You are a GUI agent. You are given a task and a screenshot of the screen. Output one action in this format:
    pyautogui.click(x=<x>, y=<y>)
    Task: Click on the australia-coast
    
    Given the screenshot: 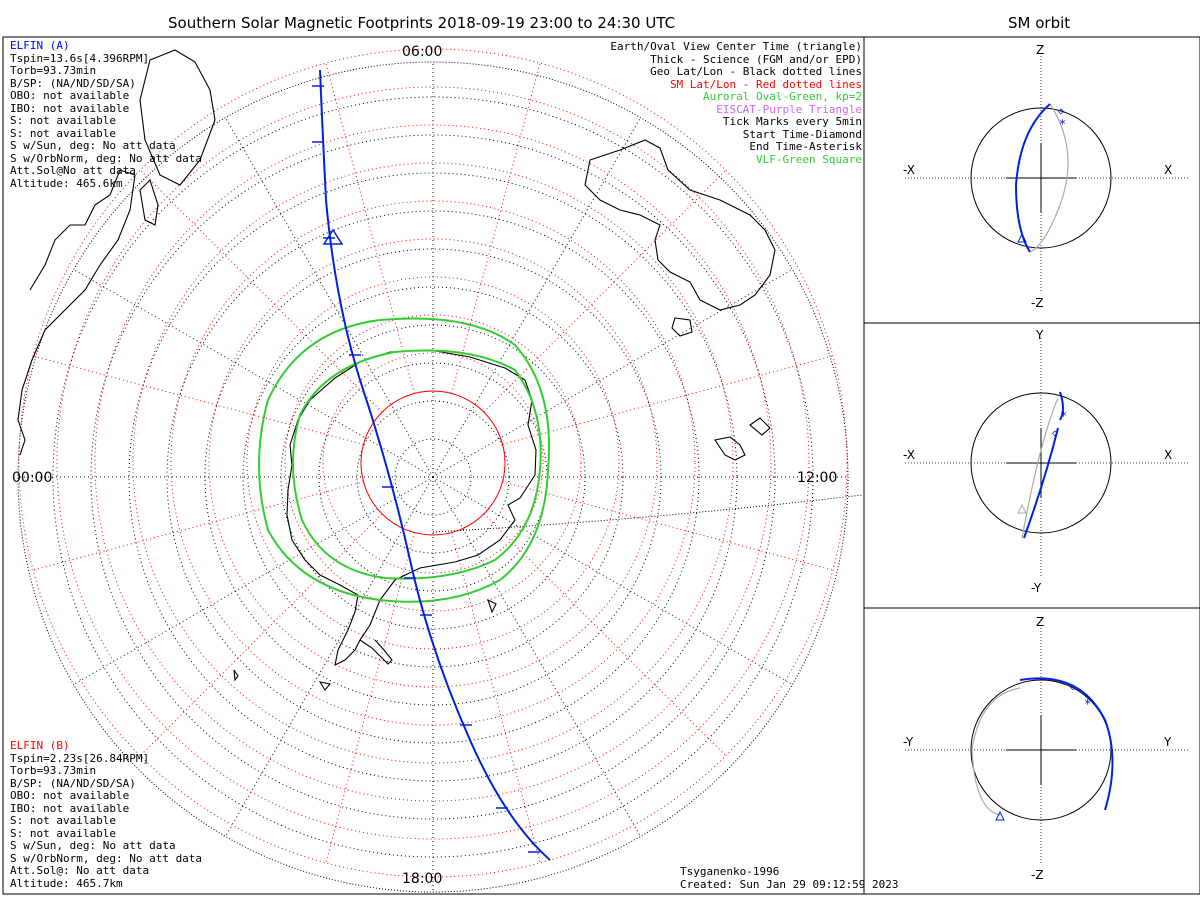 What is the action you would take?
    pyautogui.click(x=680, y=225)
    